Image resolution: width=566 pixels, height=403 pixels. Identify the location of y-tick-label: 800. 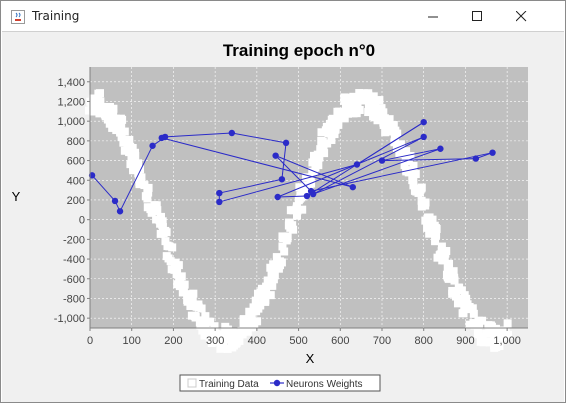
(76, 142).